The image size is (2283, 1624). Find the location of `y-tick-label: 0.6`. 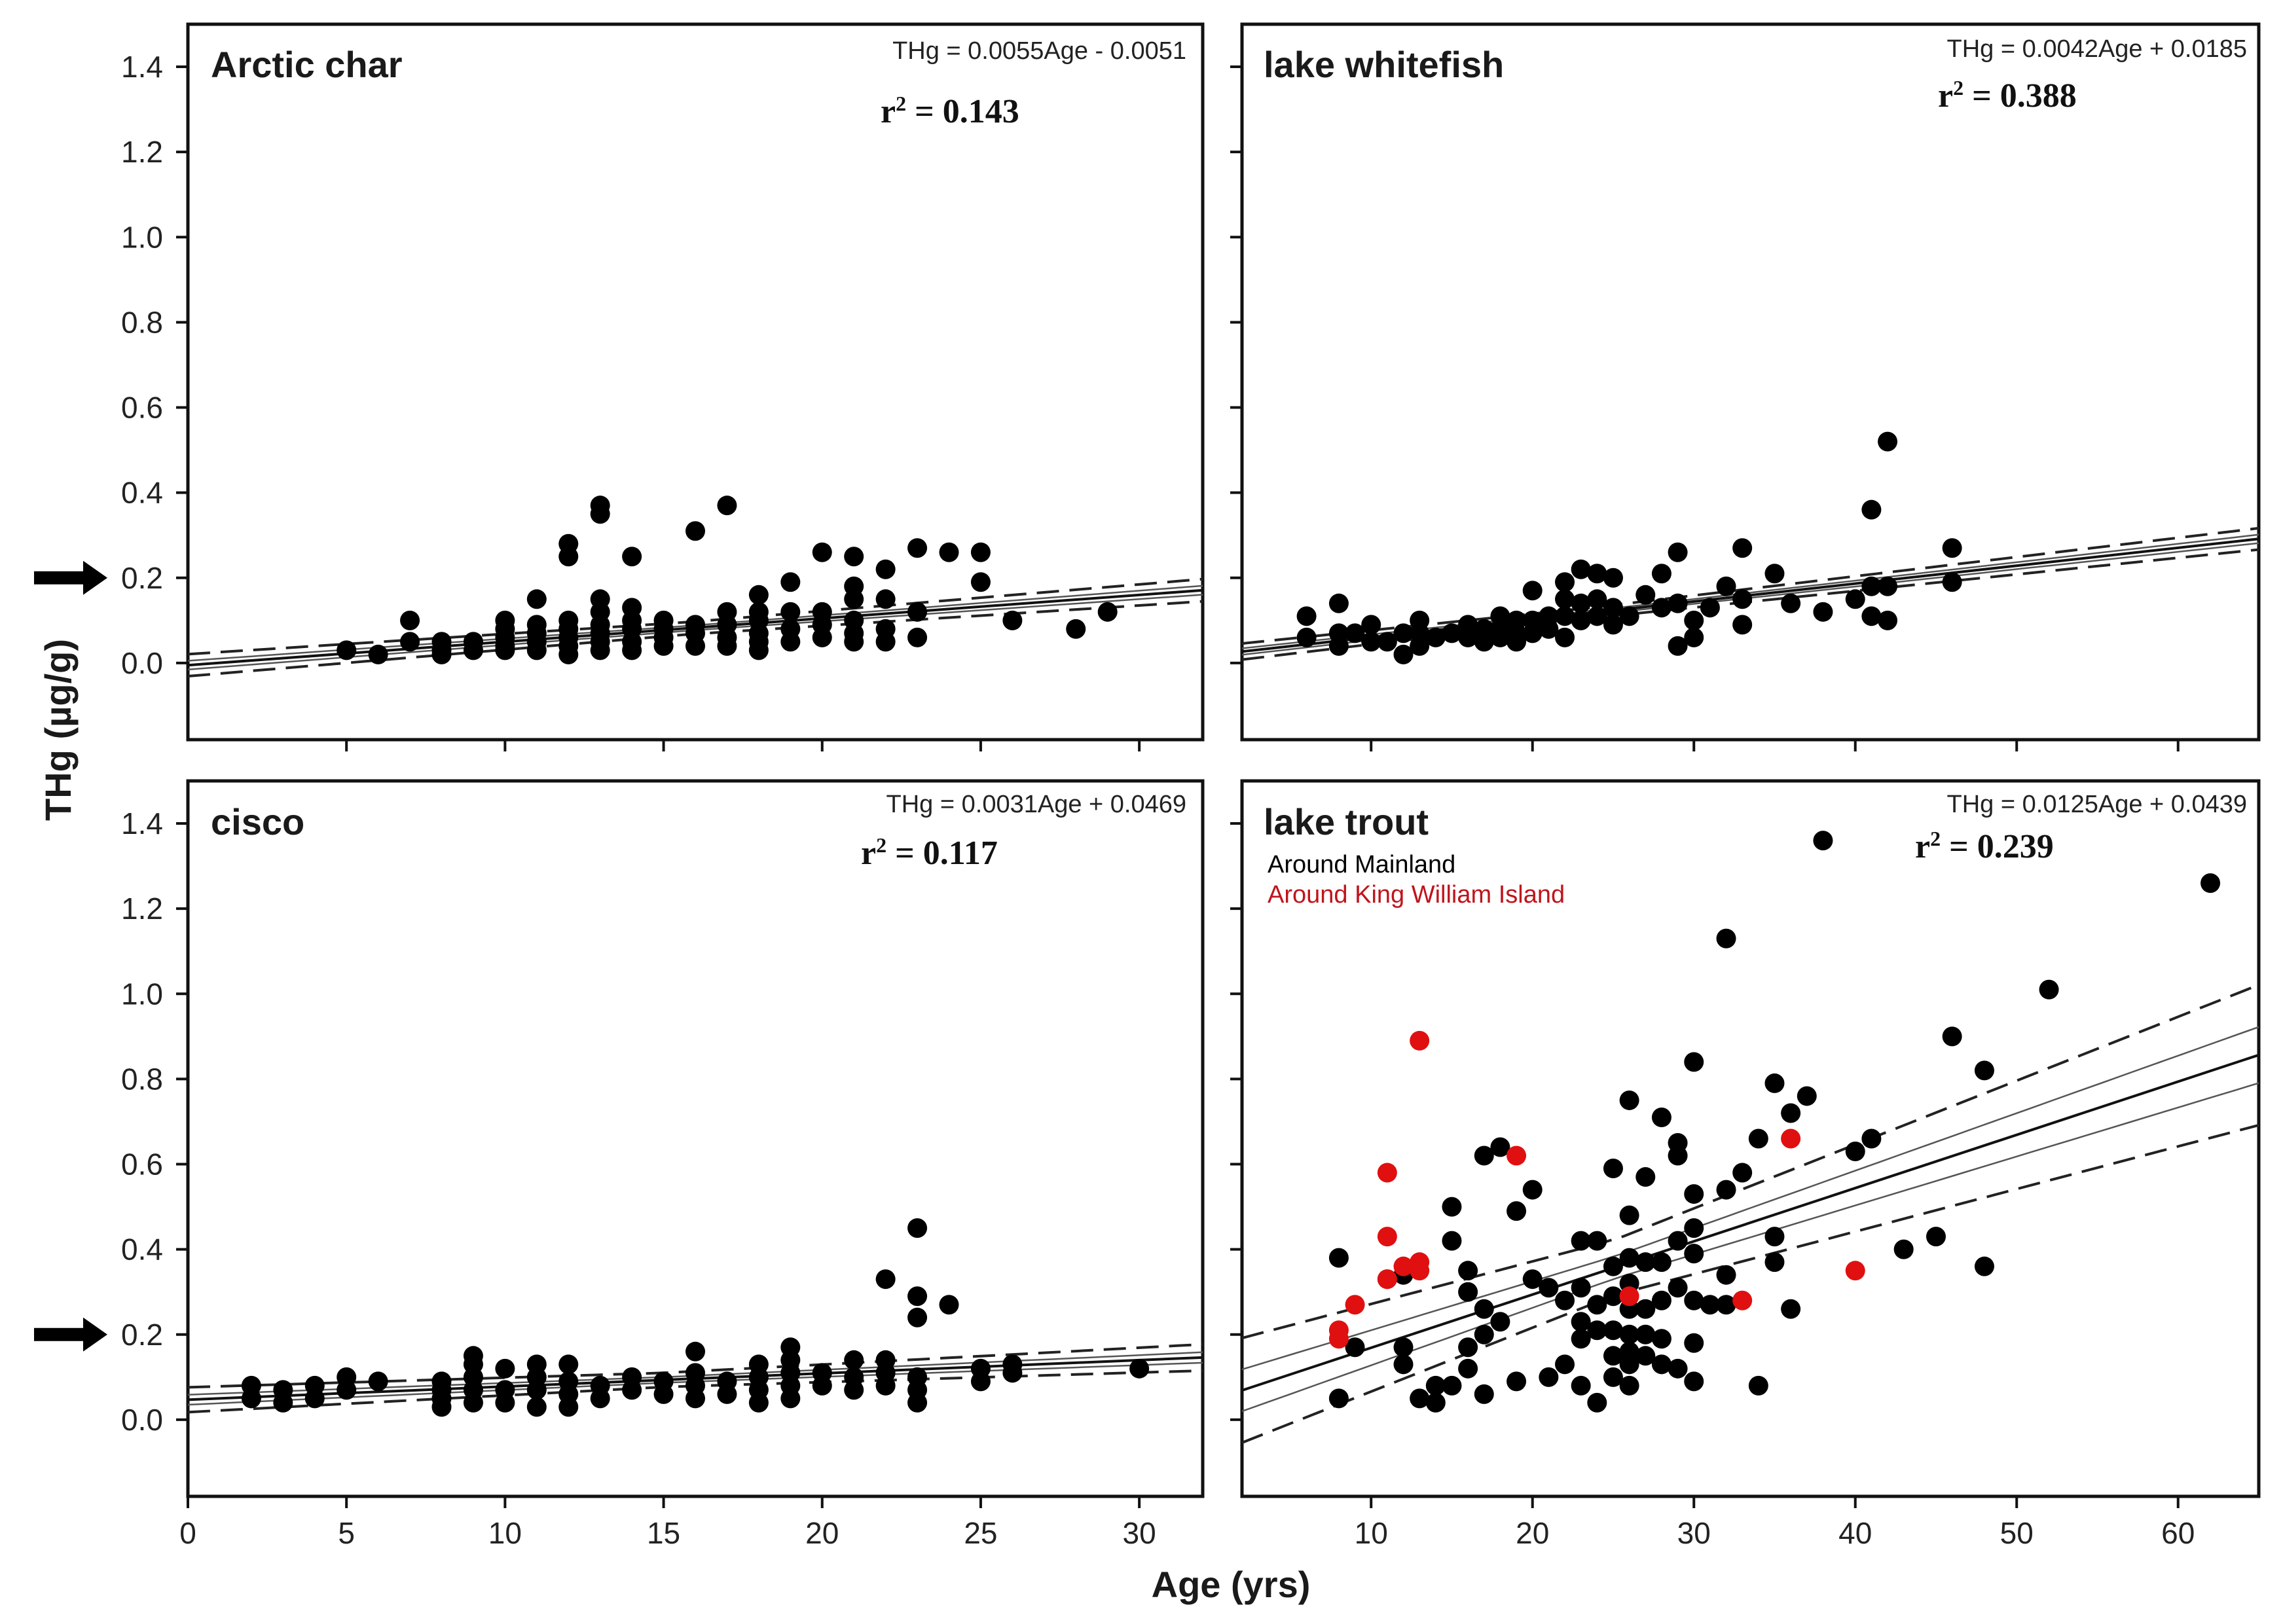

y-tick-label: 0.6 is located at coordinates (142, 408).